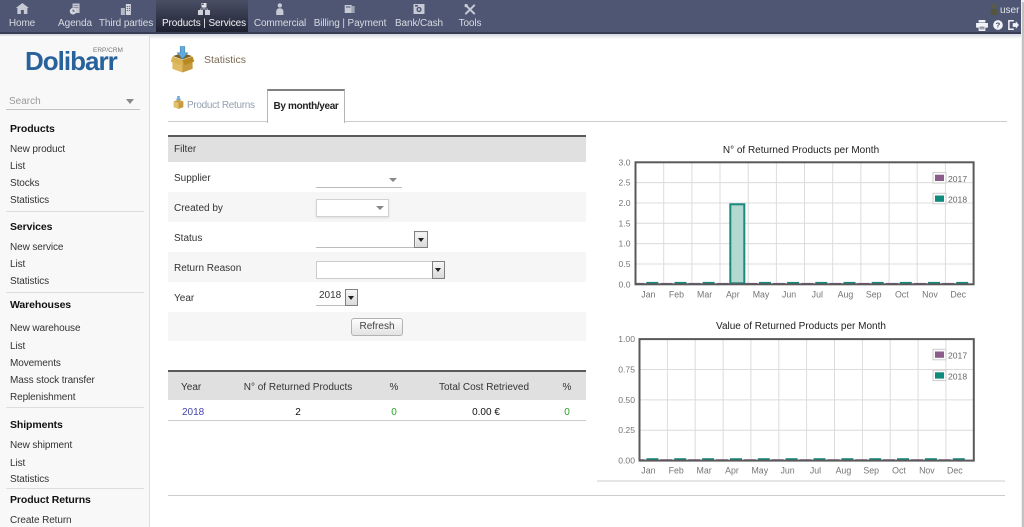  Describe the element at coordinates (625, 223) in the screenshot. I see `svg-text: 1.5` at that location.